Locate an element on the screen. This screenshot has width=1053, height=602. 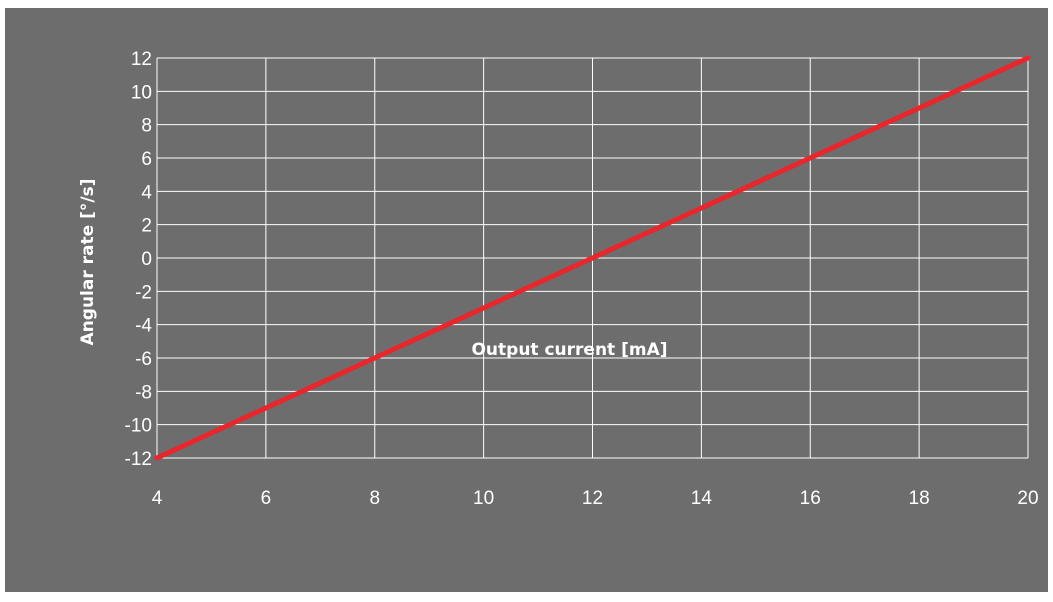
y-tick-label: -8 is located at coordinates (143, 392).